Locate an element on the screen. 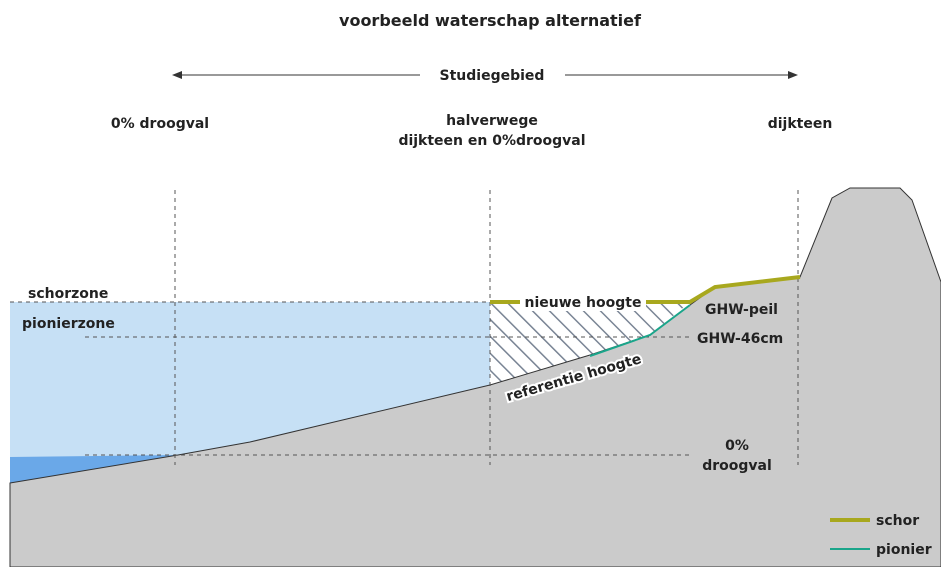 This screenshot has width=941, height=571. dry-label: 0% is located at coordinates (737, 446).